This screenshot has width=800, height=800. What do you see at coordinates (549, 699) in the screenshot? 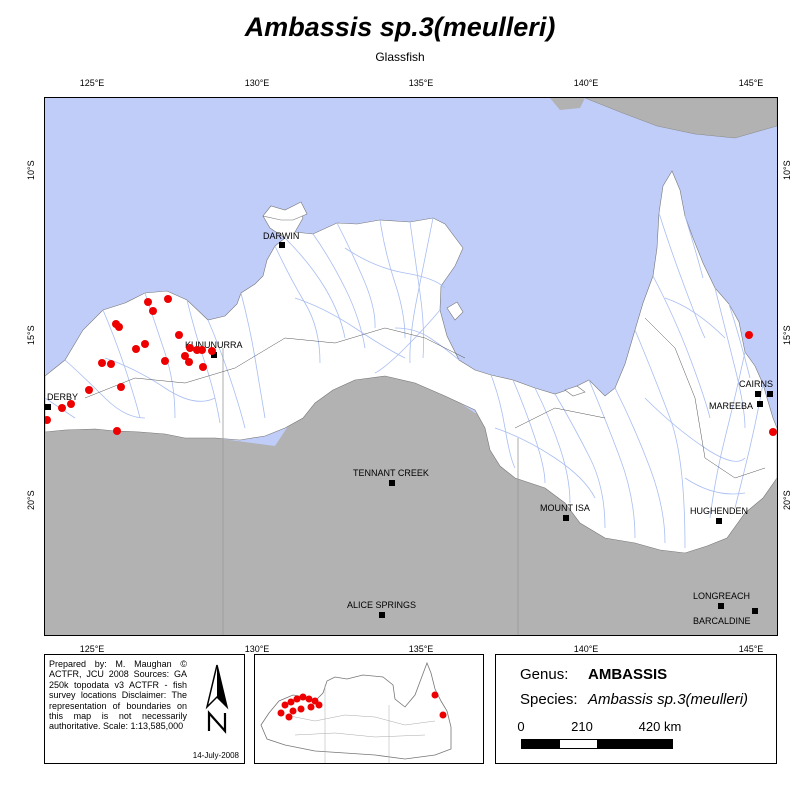
I see `species-label: Species:` at bounding box center [549, 699].